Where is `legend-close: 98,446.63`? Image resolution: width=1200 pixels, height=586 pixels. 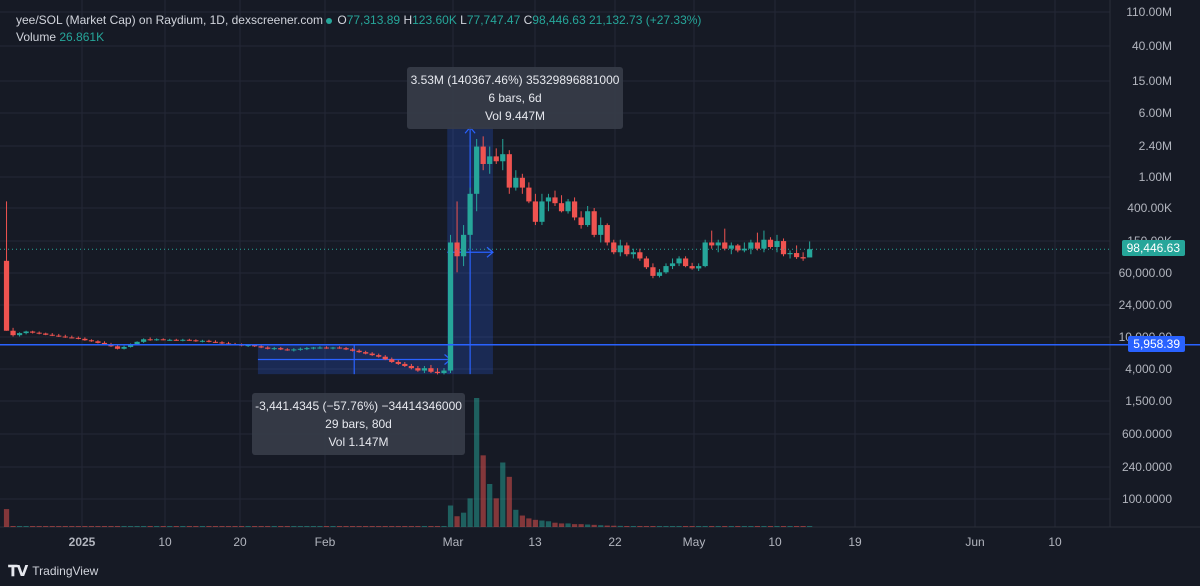 legend-close: 98,446.63 is located at coordinates (559, 20).